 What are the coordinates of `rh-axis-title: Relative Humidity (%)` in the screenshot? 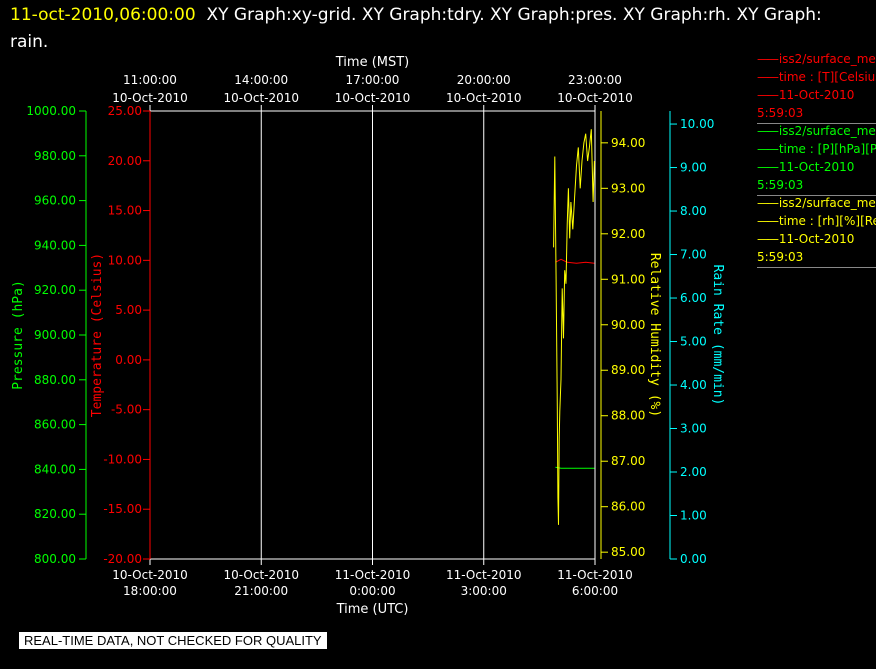 It's located at (654, 335).